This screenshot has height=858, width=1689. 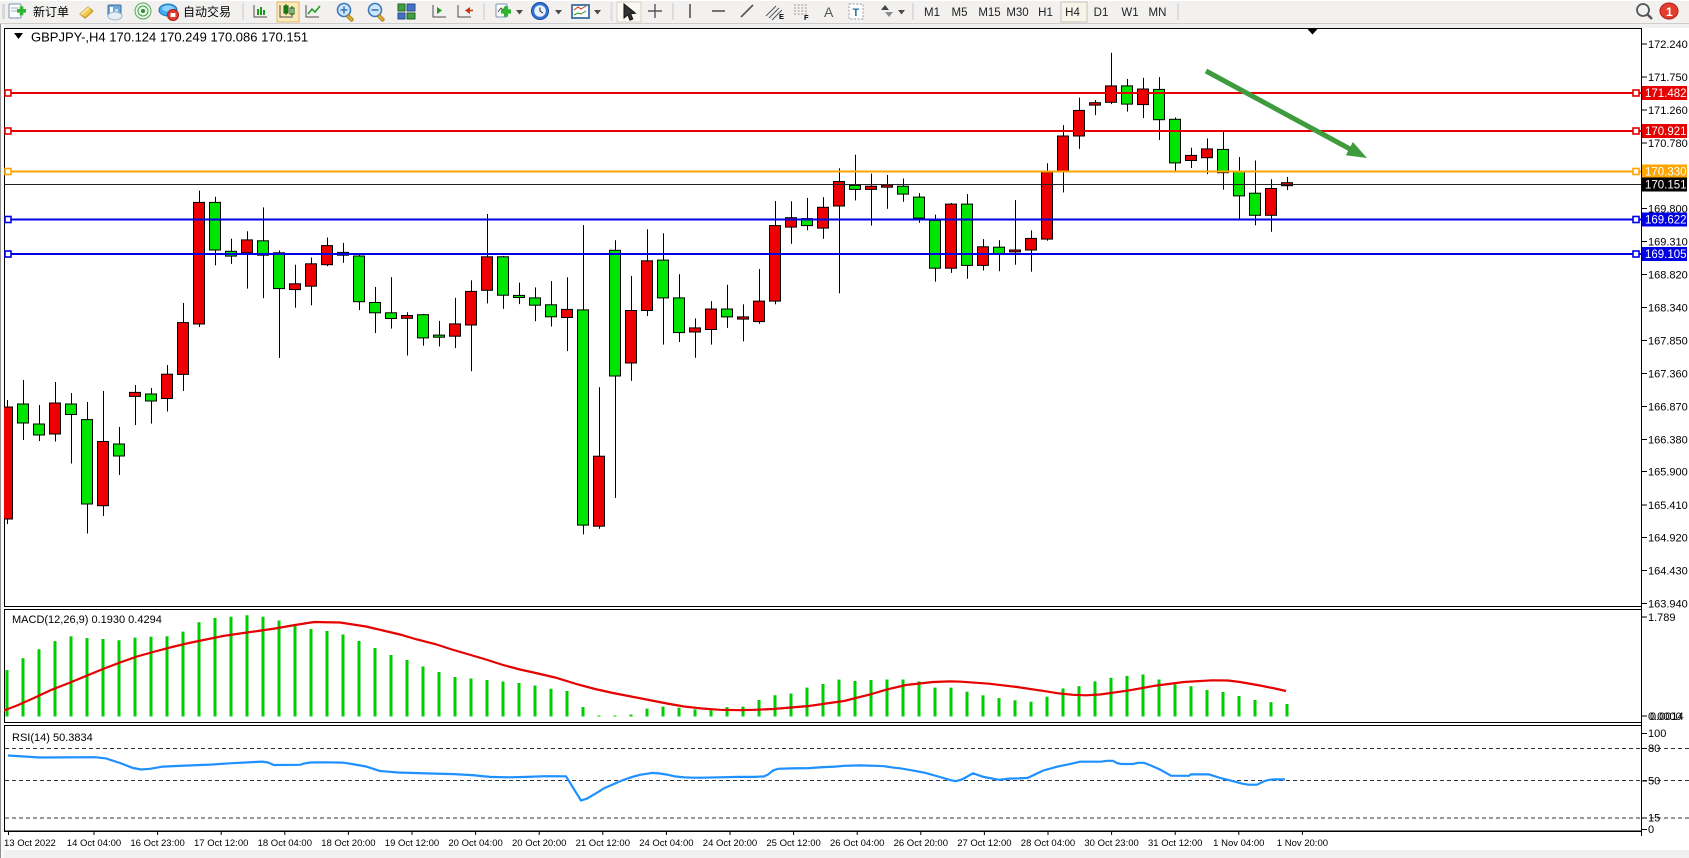 I want to click on svg-text: 170.921, so click(x=1666, y=132).